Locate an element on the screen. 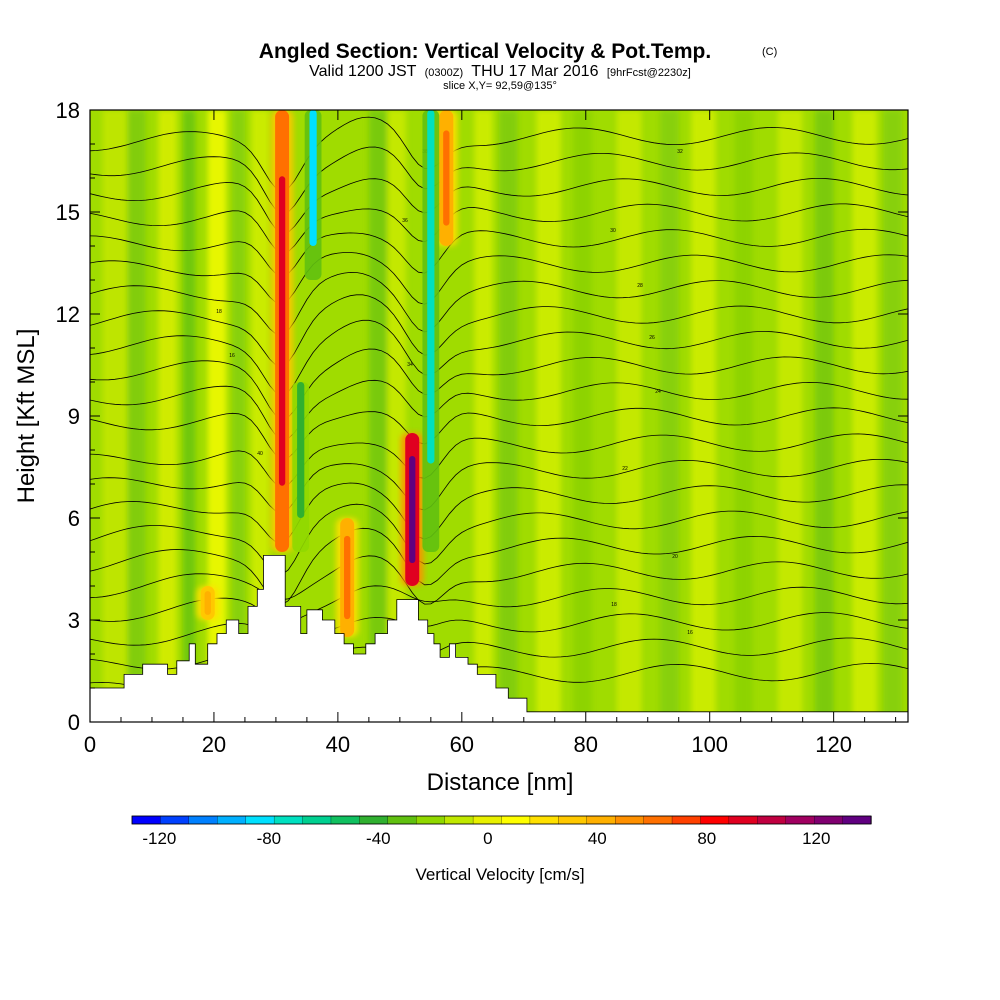 The image size is (1000, 1000). y-tick-label: 18 is located at coordinates (68, 110).